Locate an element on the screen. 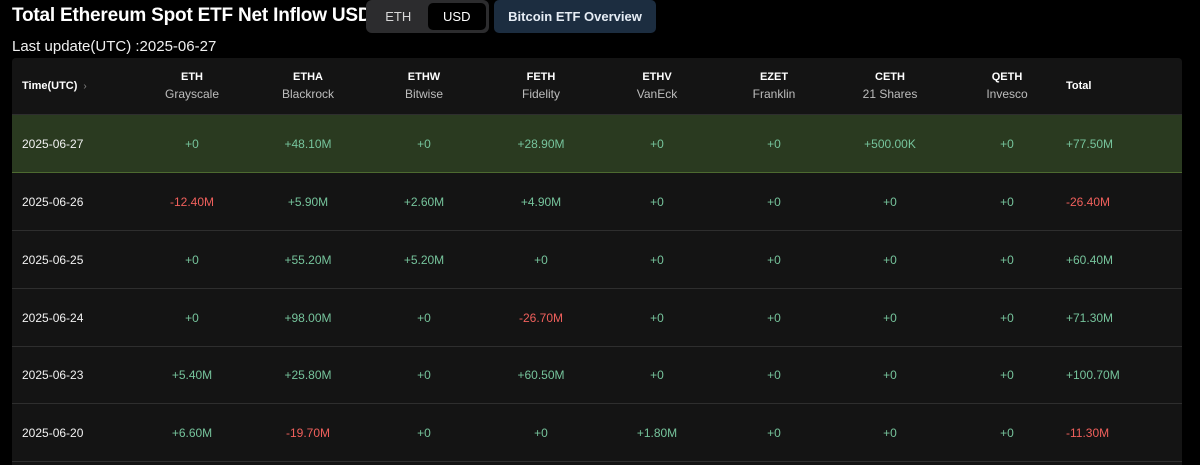 This screenshot has width=1200, height=465. flow-value-feth: +60.50M is located at coordinates (541, 374).